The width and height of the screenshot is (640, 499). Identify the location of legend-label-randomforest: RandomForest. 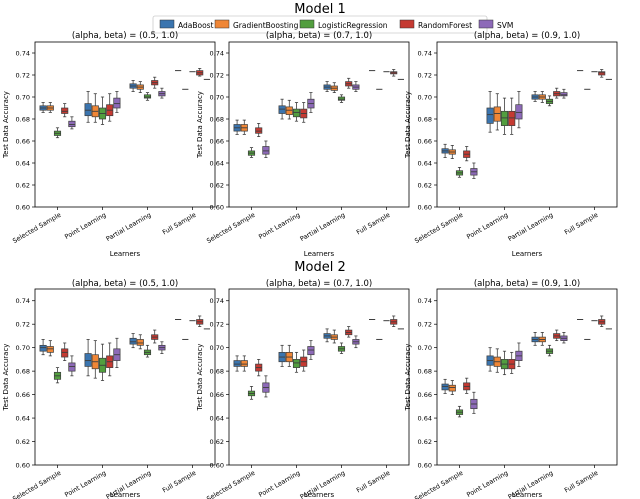
(445, 25).